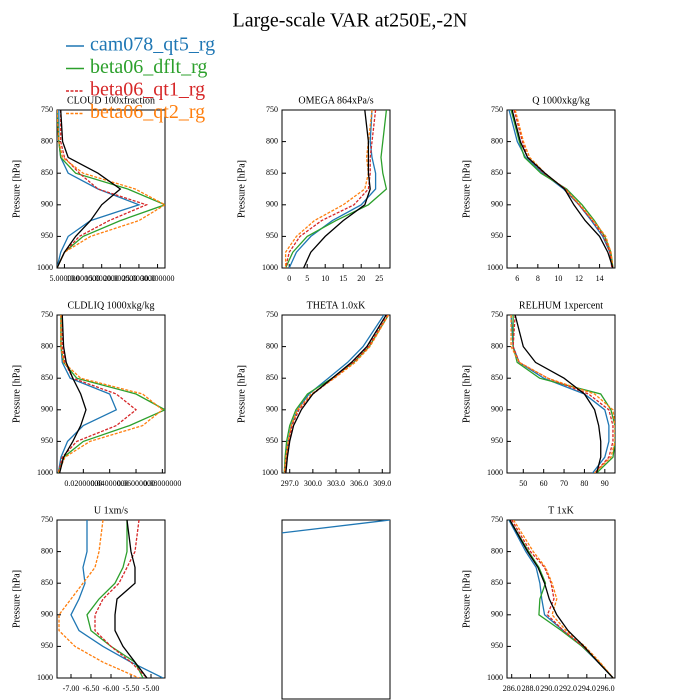 The height and width of the screenshot is (700, 700). Describe the element at coordinates (147, 90) in the screenshot. I see `legend-label: beta06_qt1_rg` at that location.